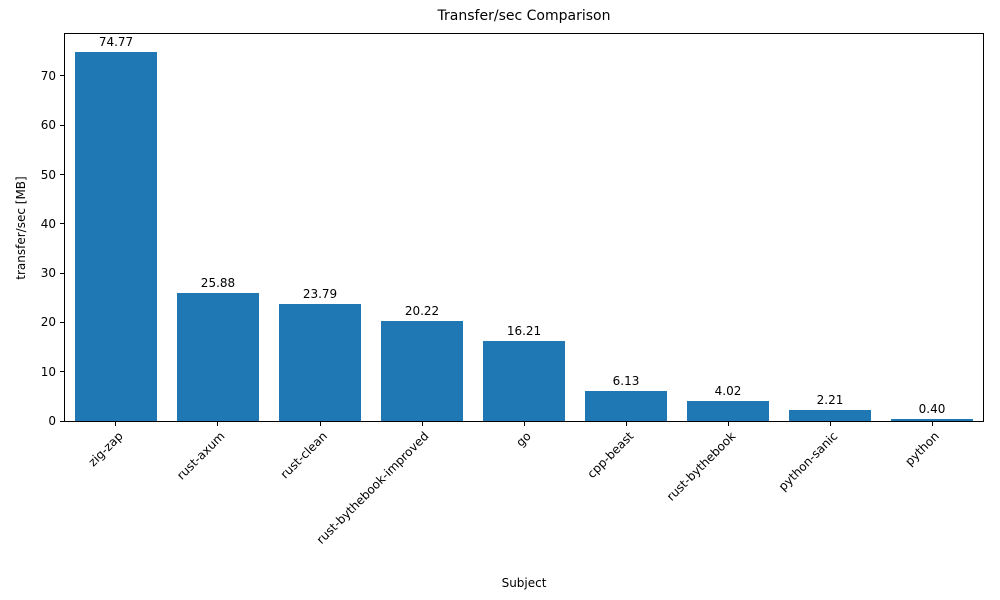 Image resolution: width=1000 pixels, height=600 pixels. What do you see at coordinates (524, 381) in the screenshot?
I see `bar-go` at bounding box center [524, 381].